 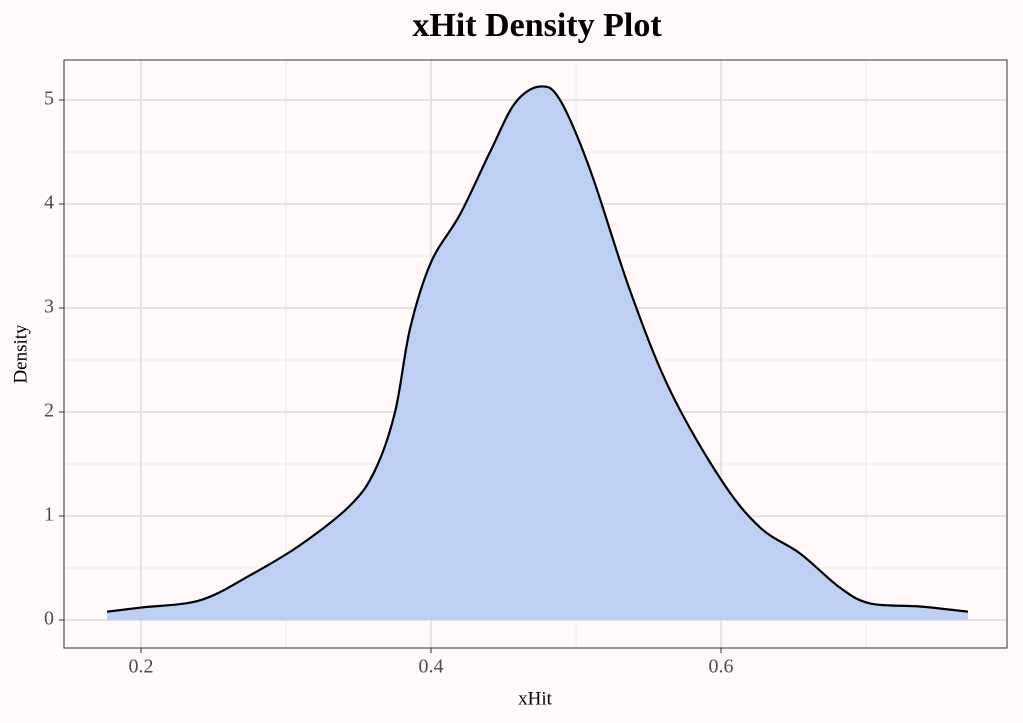 What do you see at coordinates (49, 515) in the screenshot?
I see `y-tick-label: 1` at bounding box center [49, 515].